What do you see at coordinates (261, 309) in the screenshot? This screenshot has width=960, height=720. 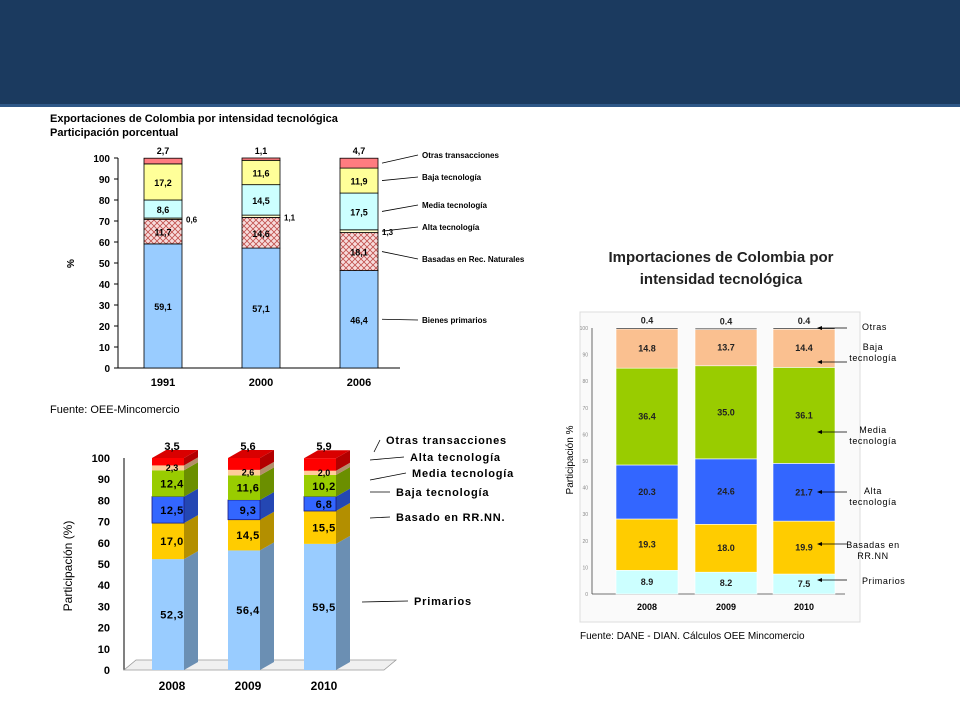 I see `data-label: 57,1` at bounding box center [261, 309].